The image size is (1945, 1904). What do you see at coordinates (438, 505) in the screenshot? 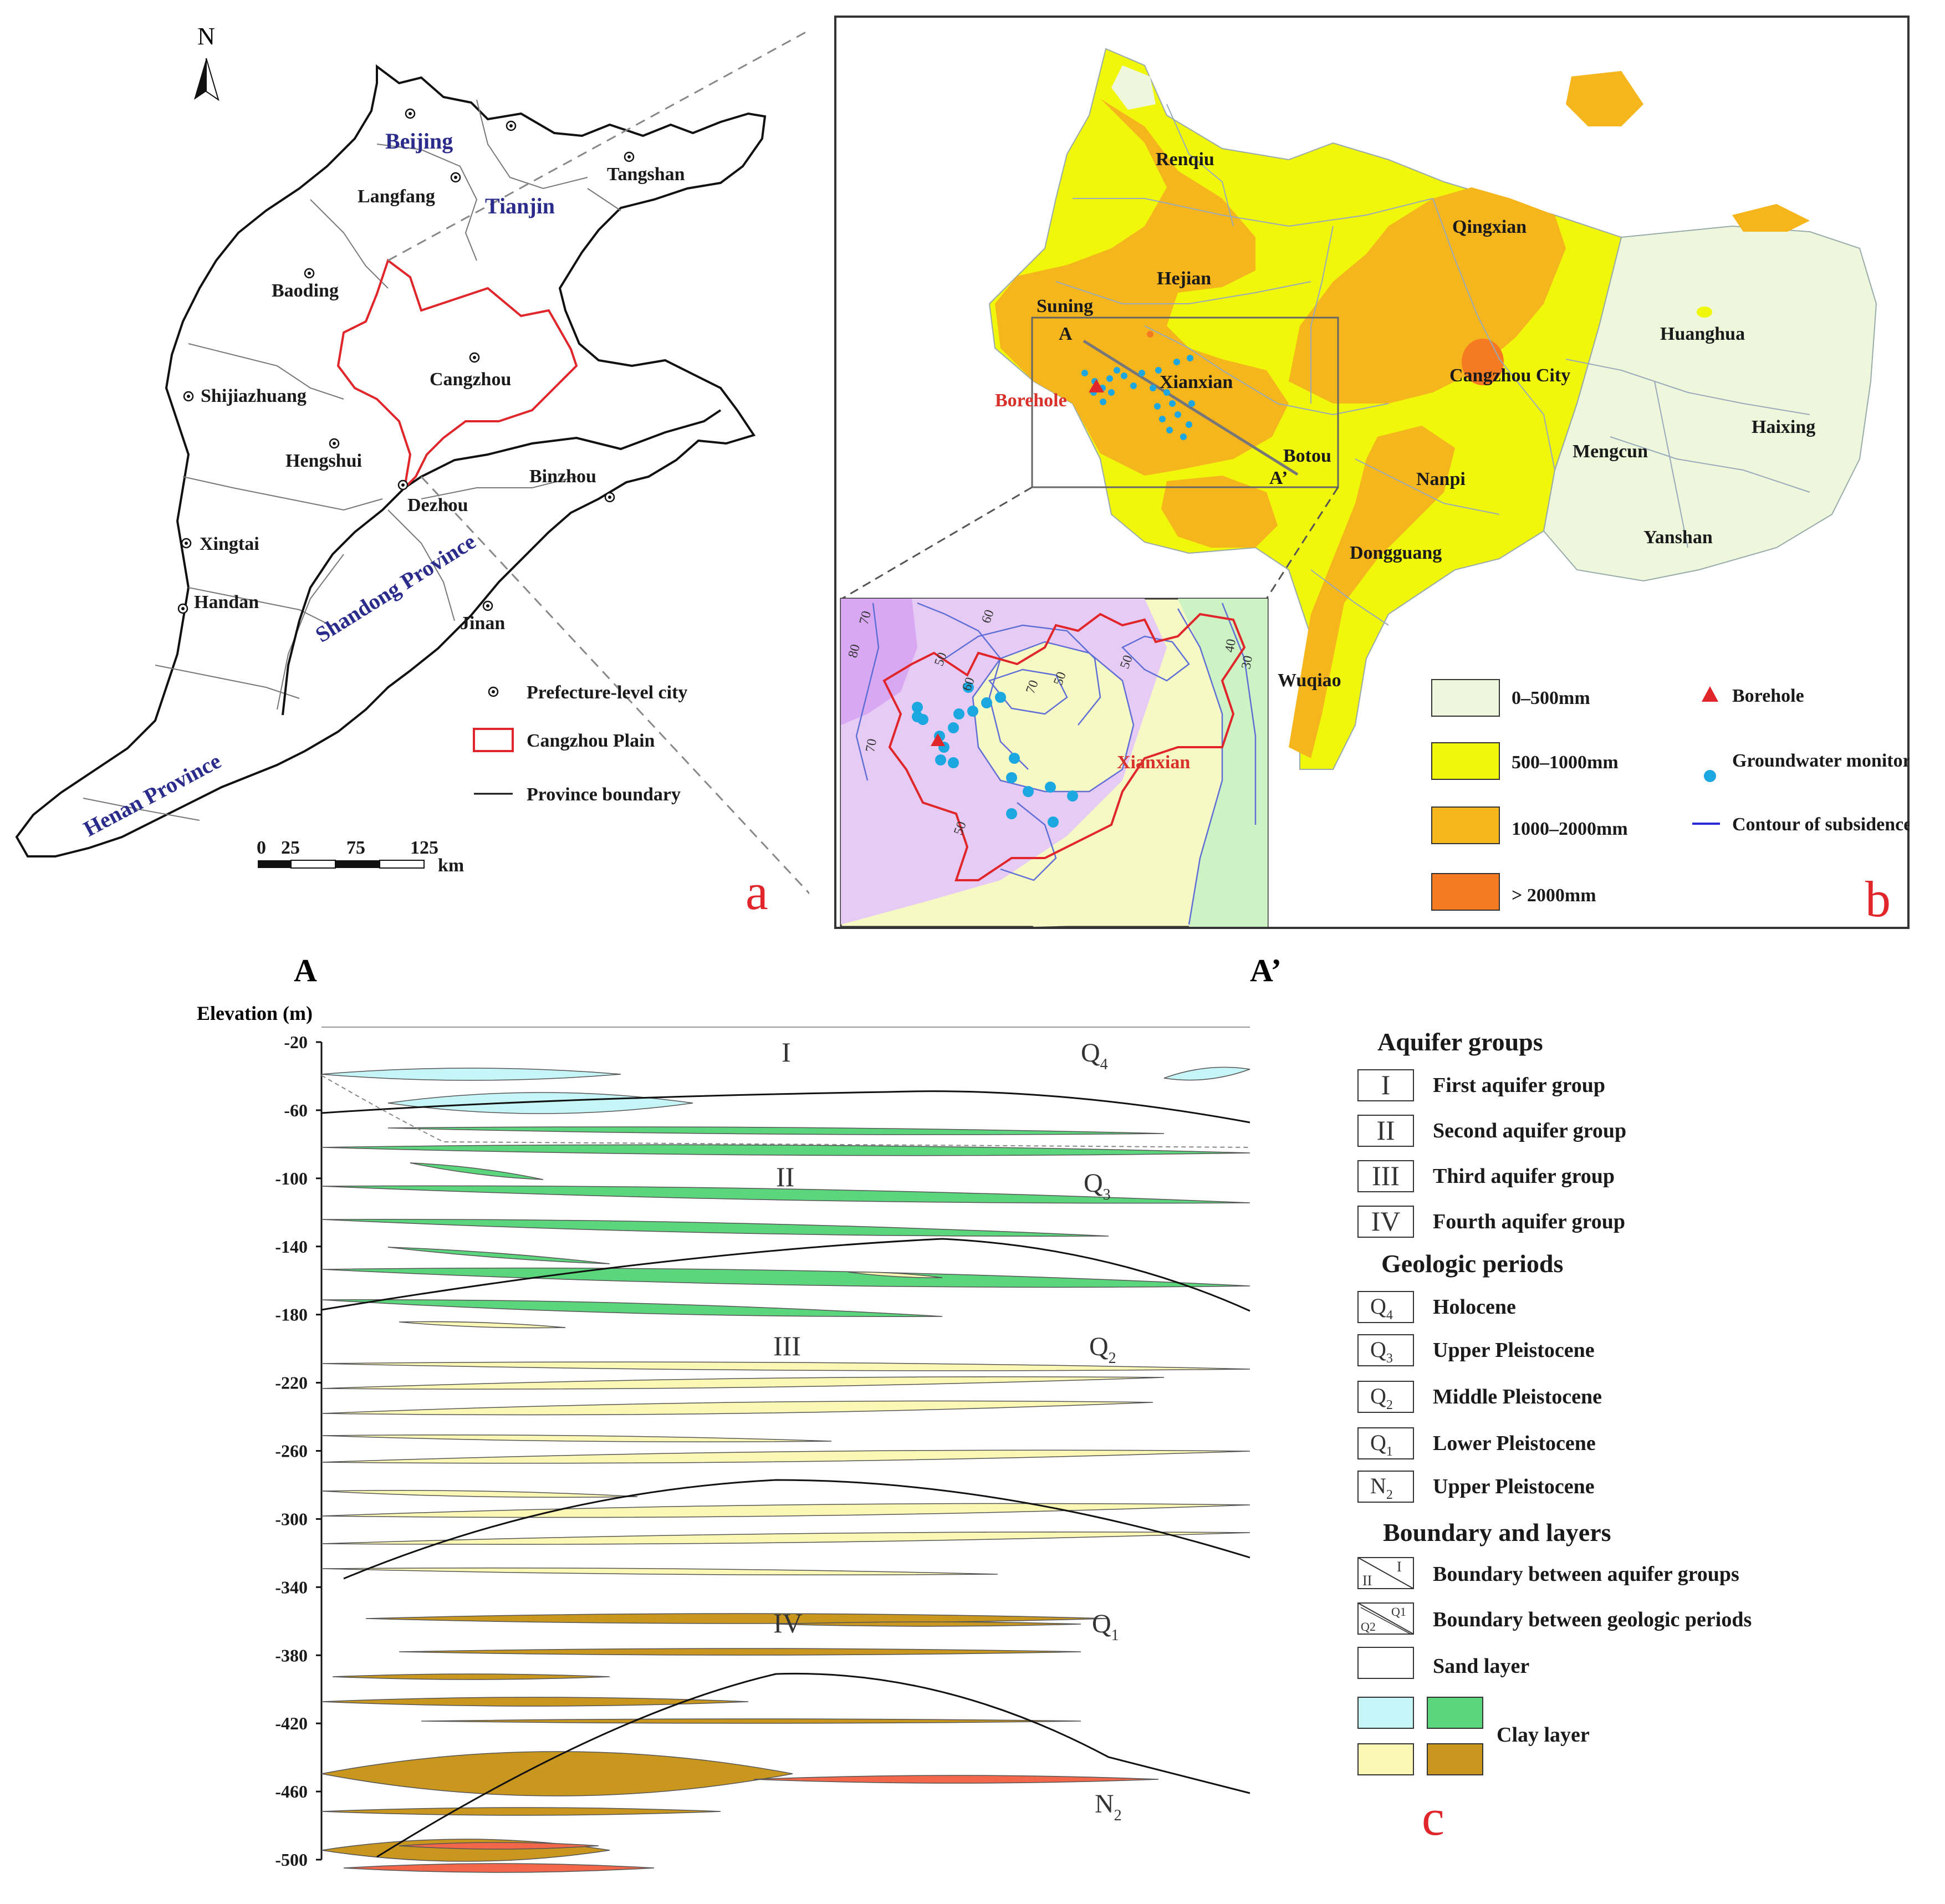
I see `city-label-dezhou: Dezhou` at bounding box center [438, 505].